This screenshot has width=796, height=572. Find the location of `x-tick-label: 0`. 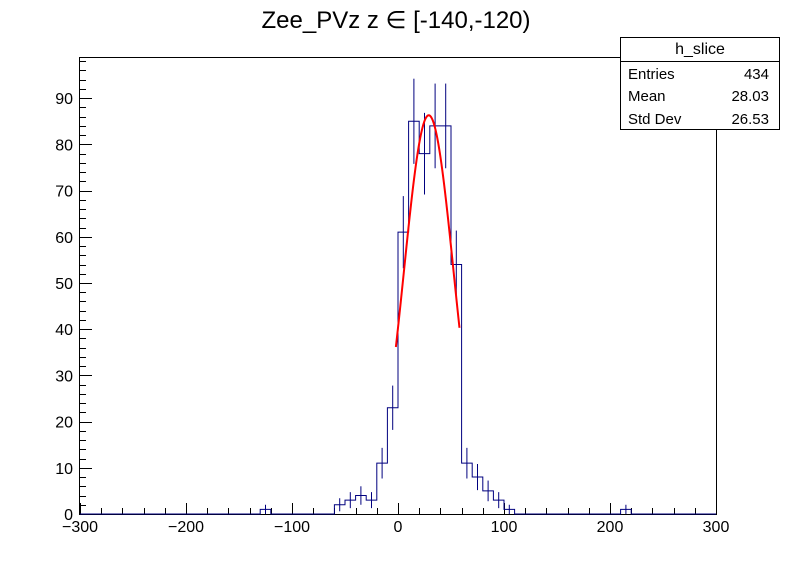

x-tick-label: 0 is located at coordinates (398, 527).